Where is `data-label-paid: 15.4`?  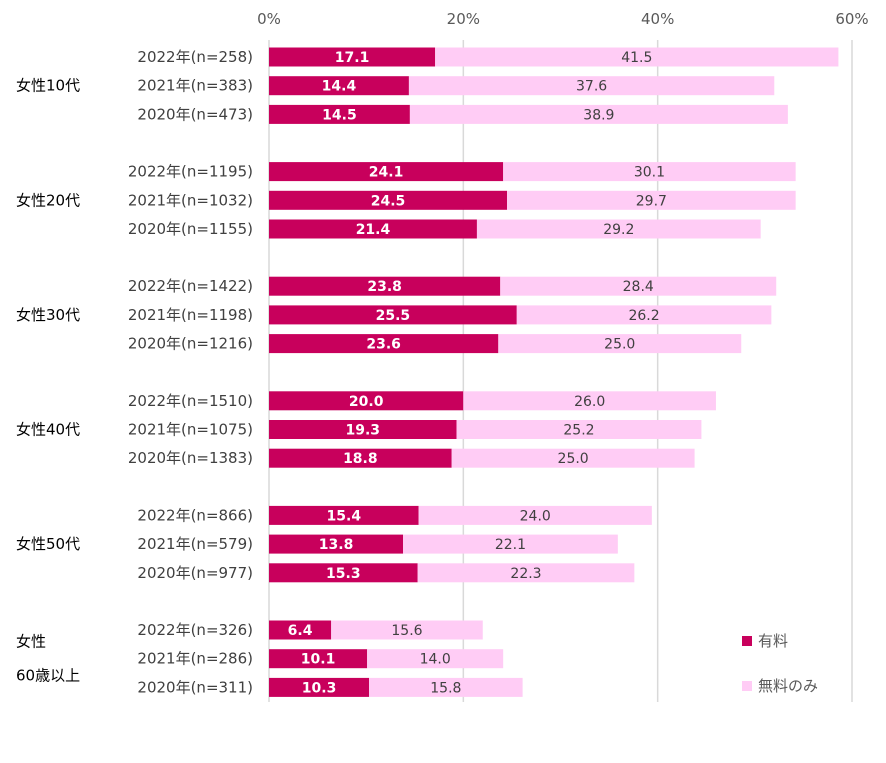 data-label-paid: 15.4 is located at coordinates (344, 516).